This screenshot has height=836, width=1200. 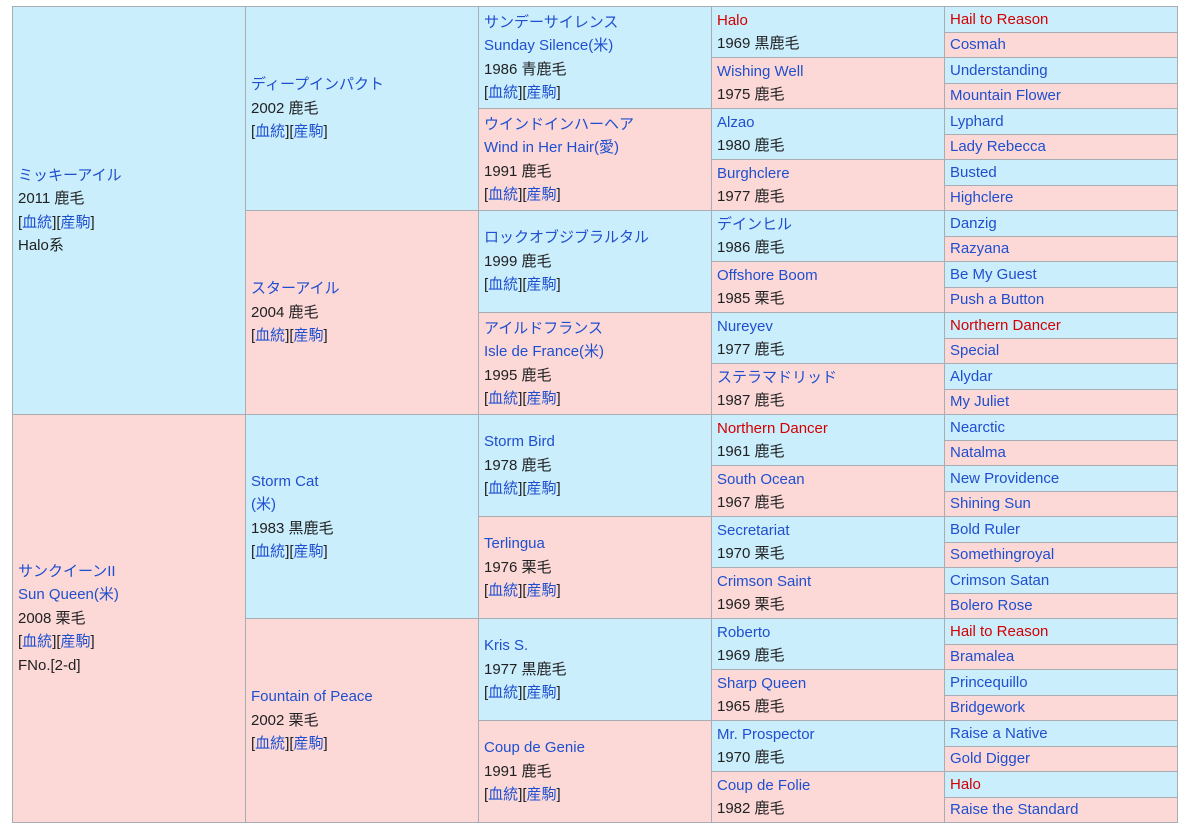 I want to click on horse-name: Bolero Rose, so click(x=991, y=605).